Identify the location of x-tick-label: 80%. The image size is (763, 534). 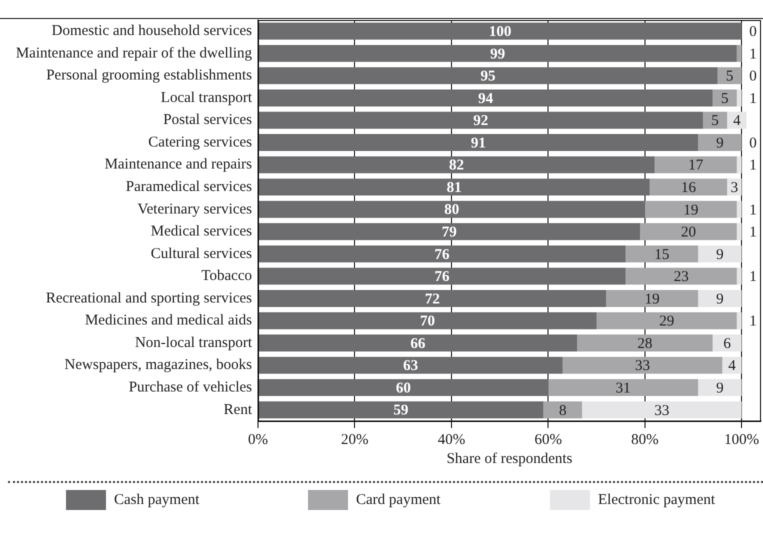
(645, 440).